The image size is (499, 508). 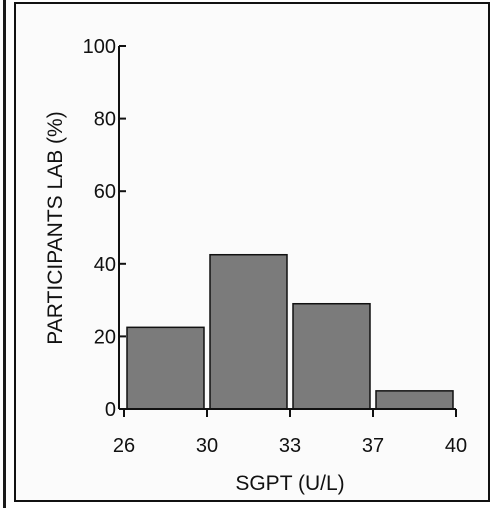 What do you see at coordinates (290, 446) in the screenshot?
I see `x-tick-label: 33` at bounding box center [290, 446].